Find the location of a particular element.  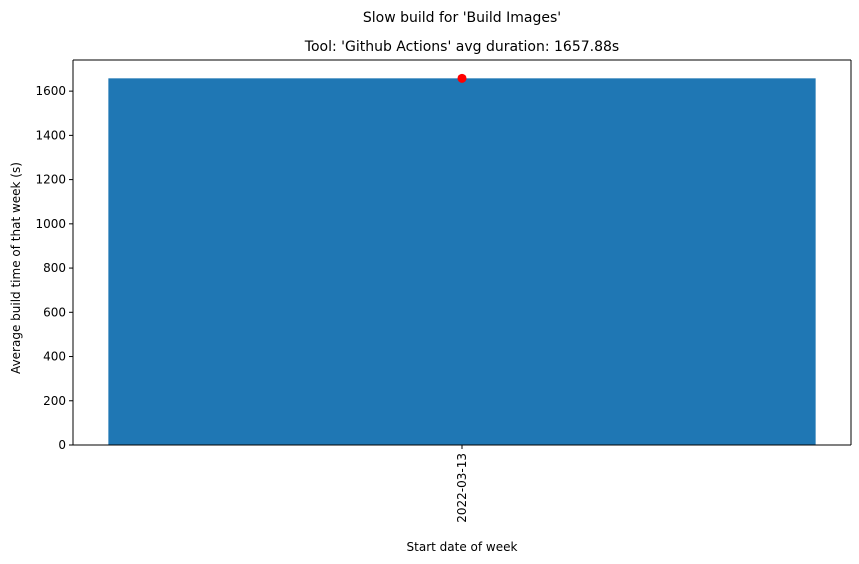

y-tick-label: 0 is located at coordinates (62, 445).